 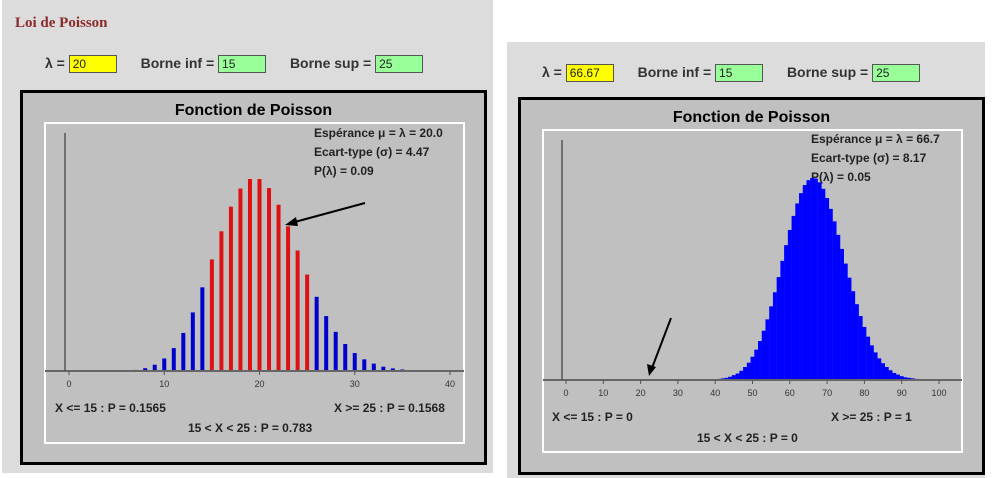 I want to click on tick-label-100: 100, so click(x=938, y=393).